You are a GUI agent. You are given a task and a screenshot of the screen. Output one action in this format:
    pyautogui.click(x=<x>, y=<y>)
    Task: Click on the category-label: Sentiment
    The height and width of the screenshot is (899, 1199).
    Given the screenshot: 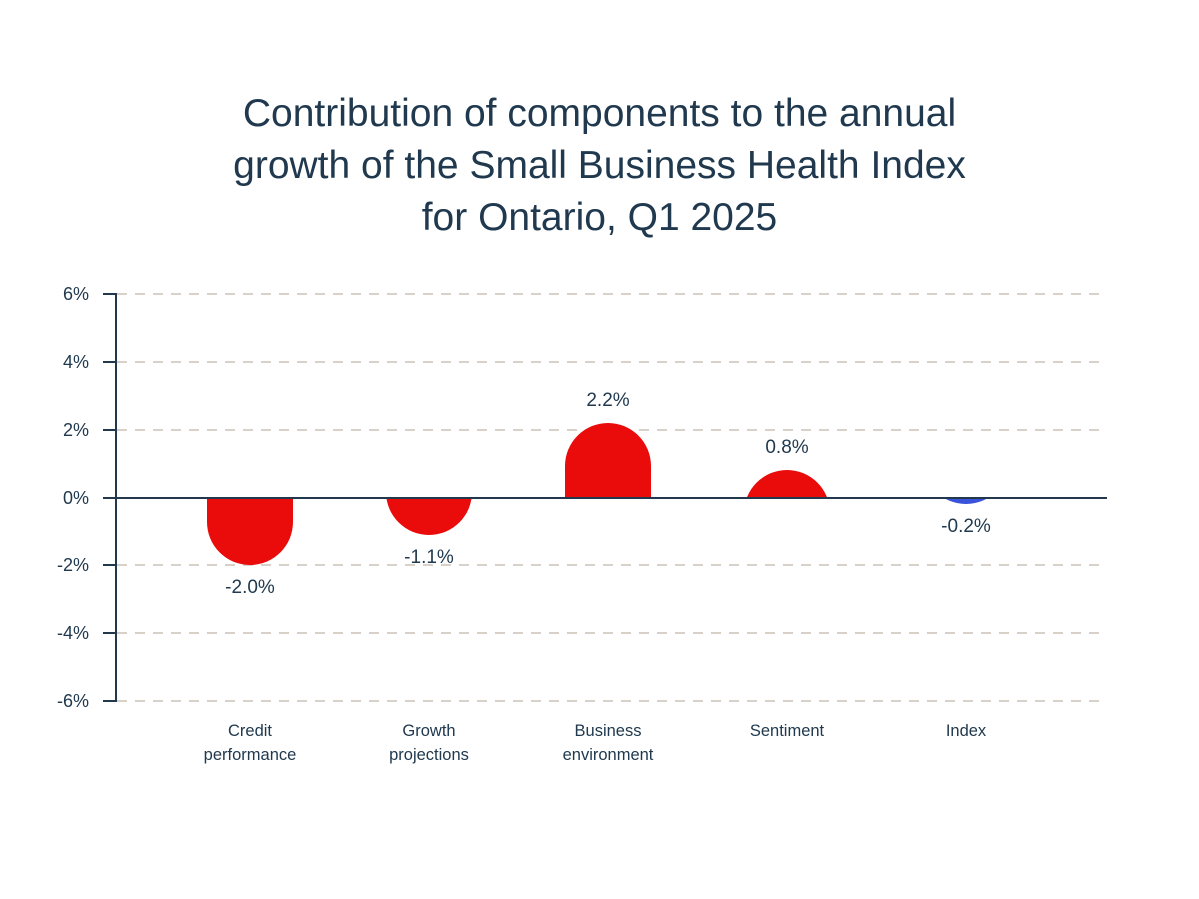 What is the action you would take?
    pyautogui.click(x=787, y=731)
    